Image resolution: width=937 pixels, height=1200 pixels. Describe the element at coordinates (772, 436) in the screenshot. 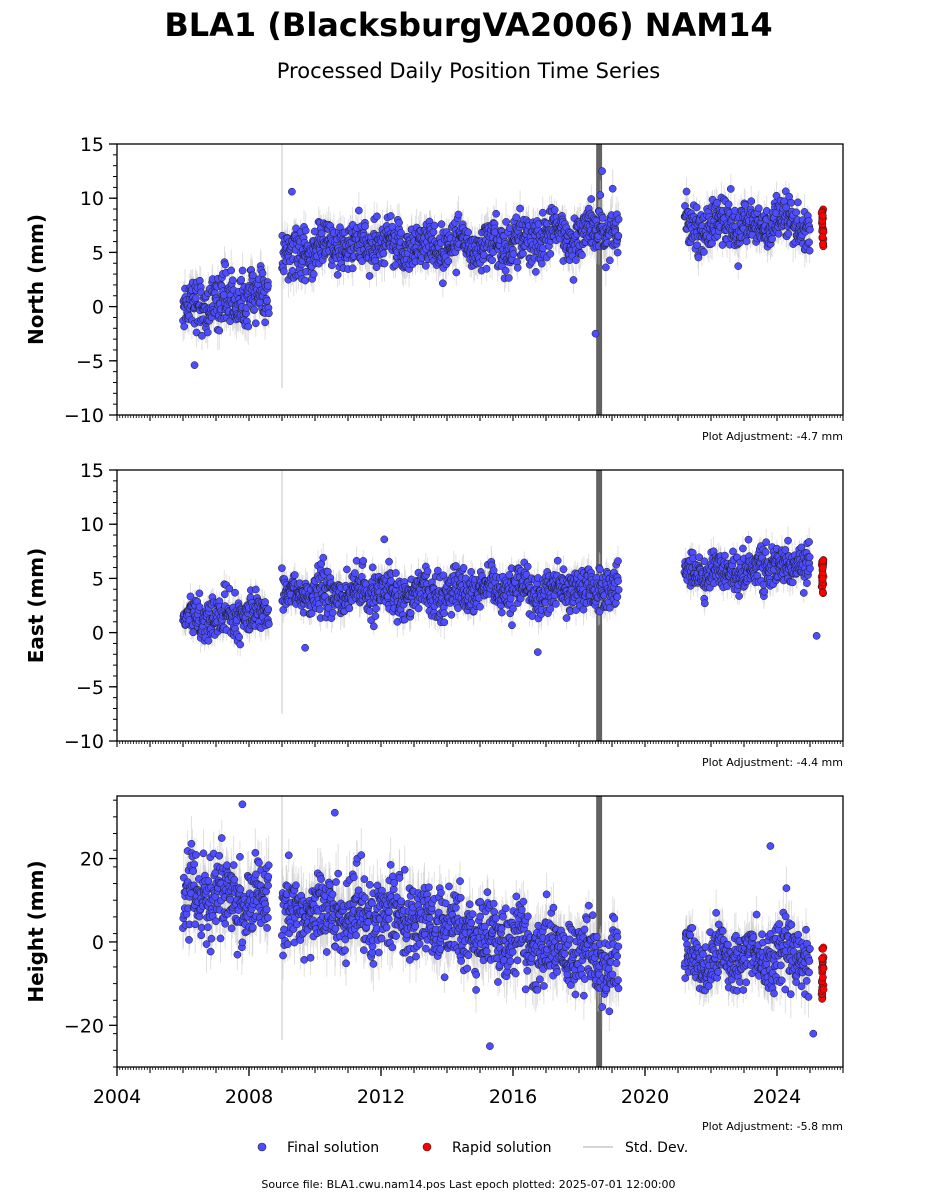

I see `plot-adjustment: Plot Adjustment: -4.7 mm` at that location.